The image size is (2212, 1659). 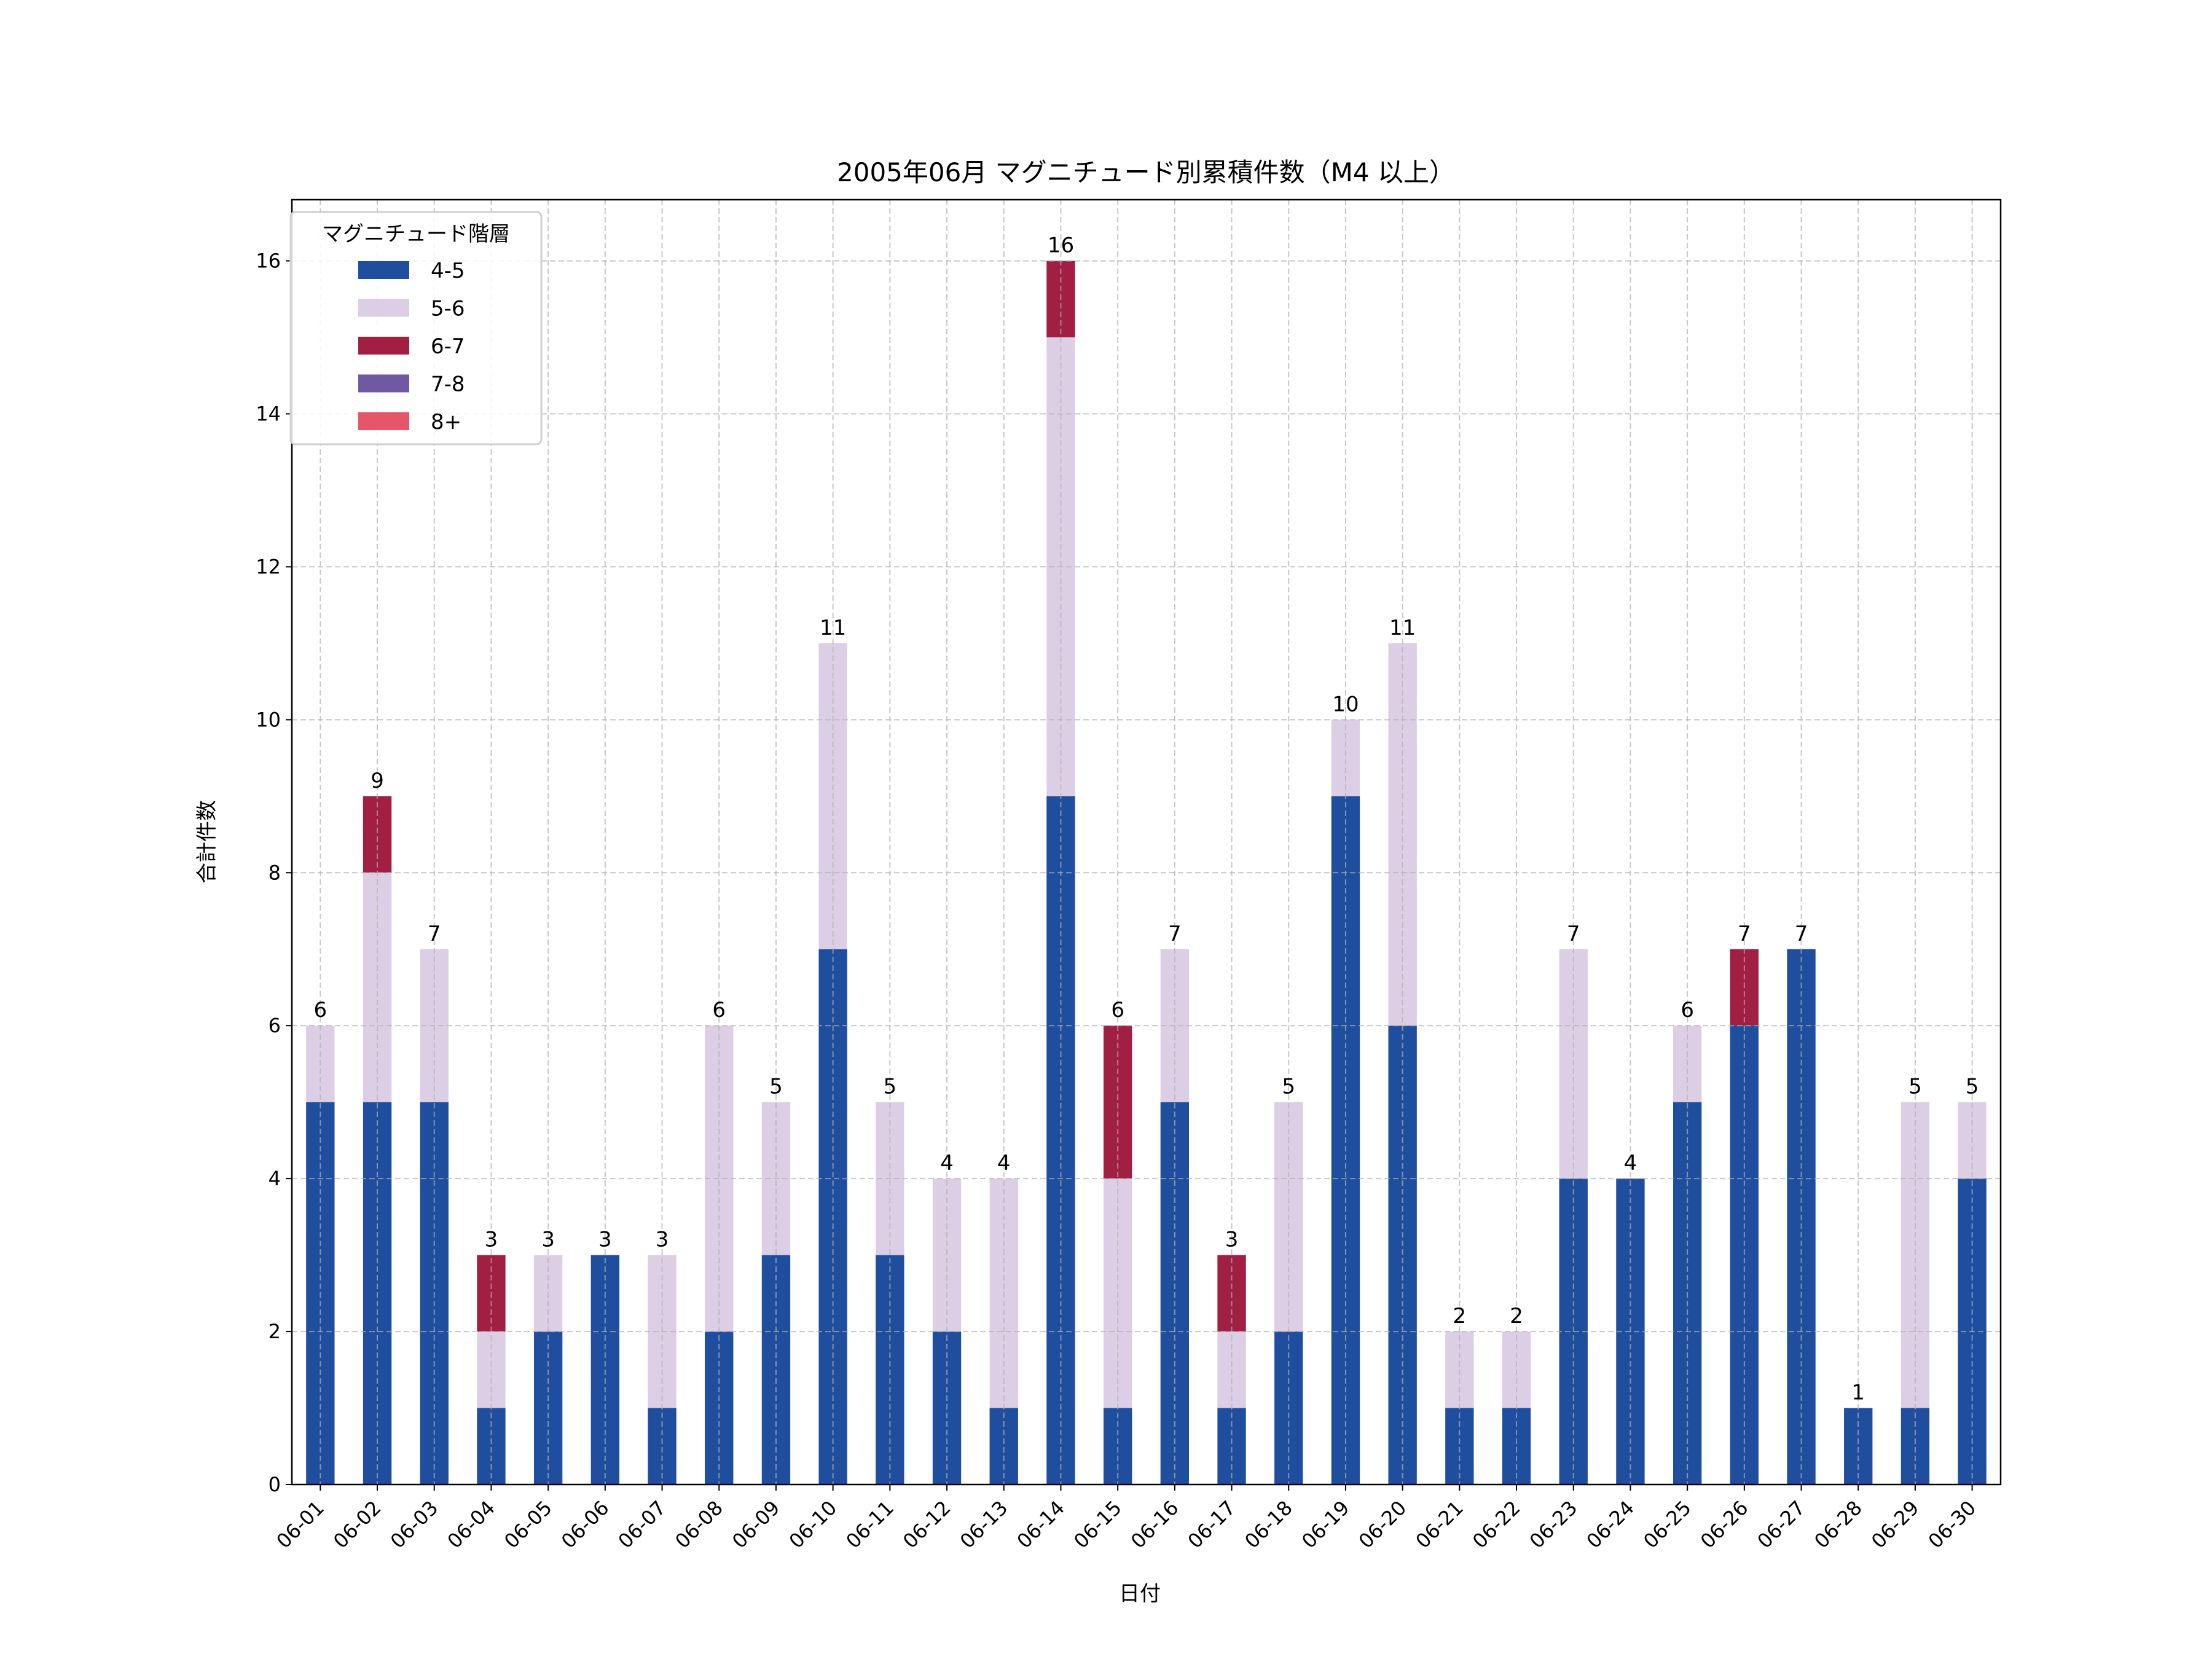 I want to click on legend-label: 5-6, so click(x=448, y=309).